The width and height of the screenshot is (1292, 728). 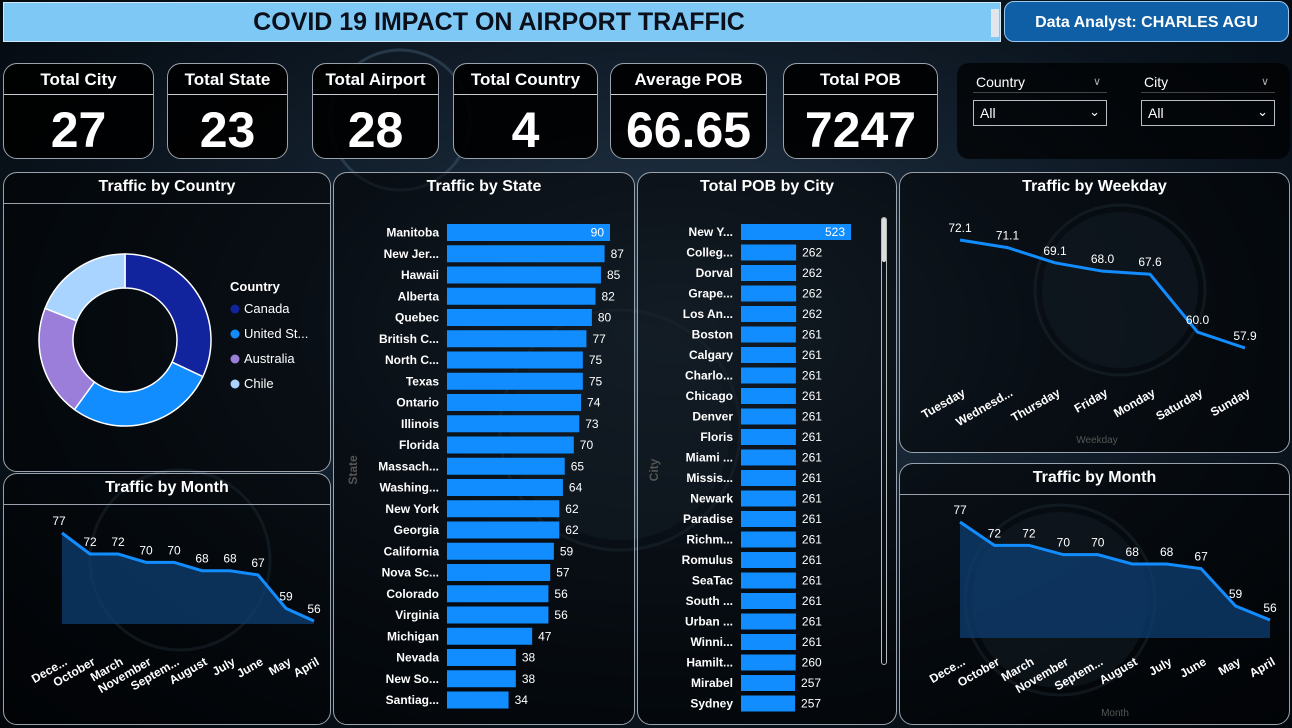 I want to click on kpi-card-total-country: Total Country 4, so click(x=525, y=111).